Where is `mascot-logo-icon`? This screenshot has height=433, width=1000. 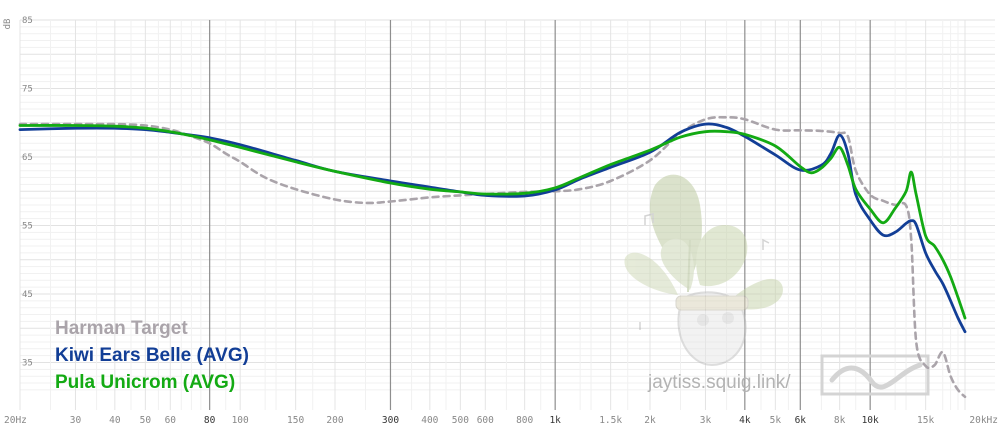
mascot-logo-icon is located at coordinates (703, 270).